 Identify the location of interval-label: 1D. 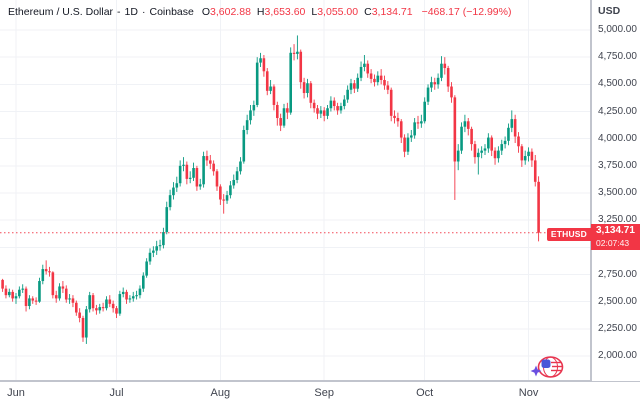
(131, 12).